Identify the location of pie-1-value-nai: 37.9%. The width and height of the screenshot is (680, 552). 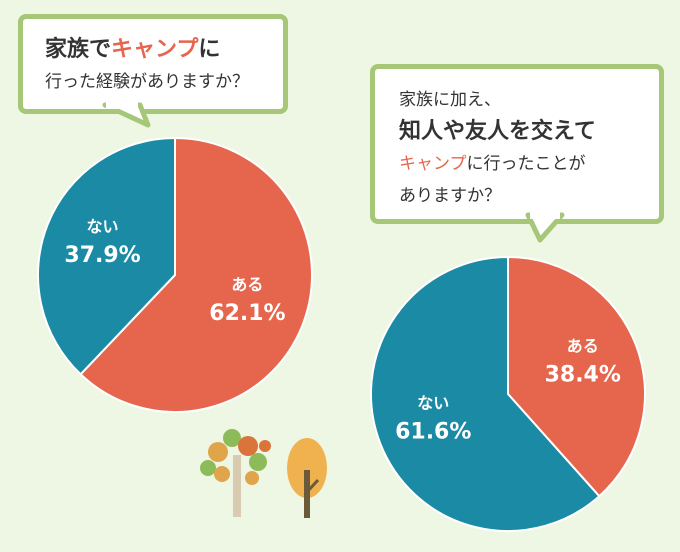
(102, 255).